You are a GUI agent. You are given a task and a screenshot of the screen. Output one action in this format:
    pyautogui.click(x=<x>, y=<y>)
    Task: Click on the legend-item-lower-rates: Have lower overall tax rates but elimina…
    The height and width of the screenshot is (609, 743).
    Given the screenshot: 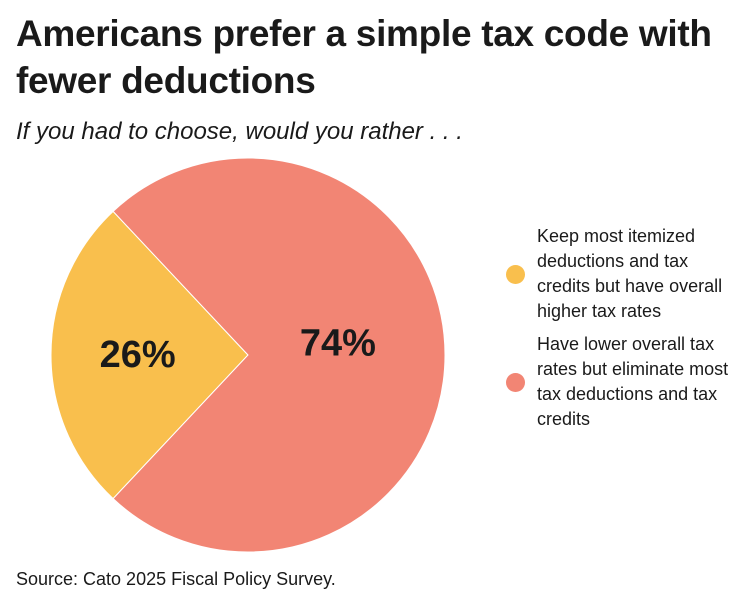 What is the action you would take?
    pyautogui.click(x=621, y=382)
    